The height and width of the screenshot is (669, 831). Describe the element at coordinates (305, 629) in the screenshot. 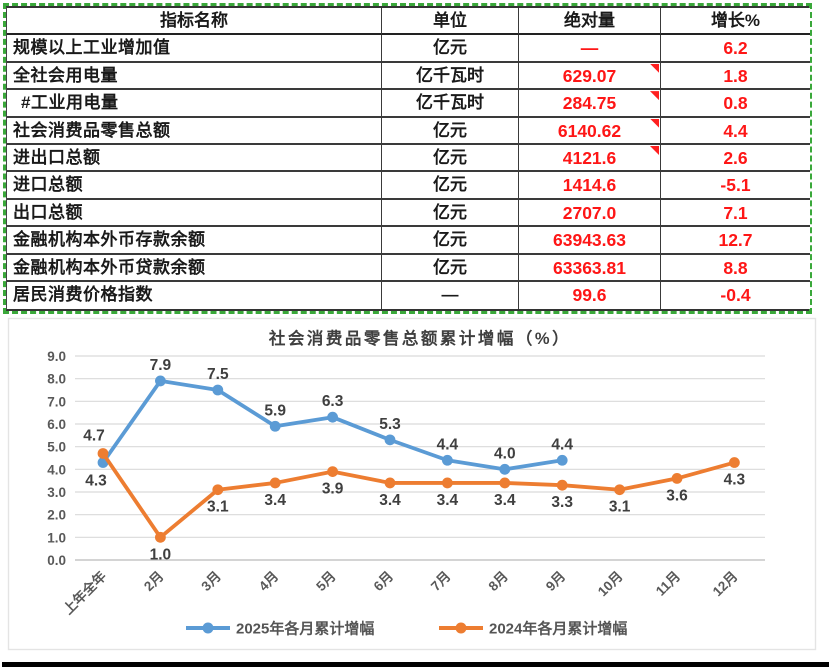

I see `legend-label: 2025年各月累计增幅` at that location.